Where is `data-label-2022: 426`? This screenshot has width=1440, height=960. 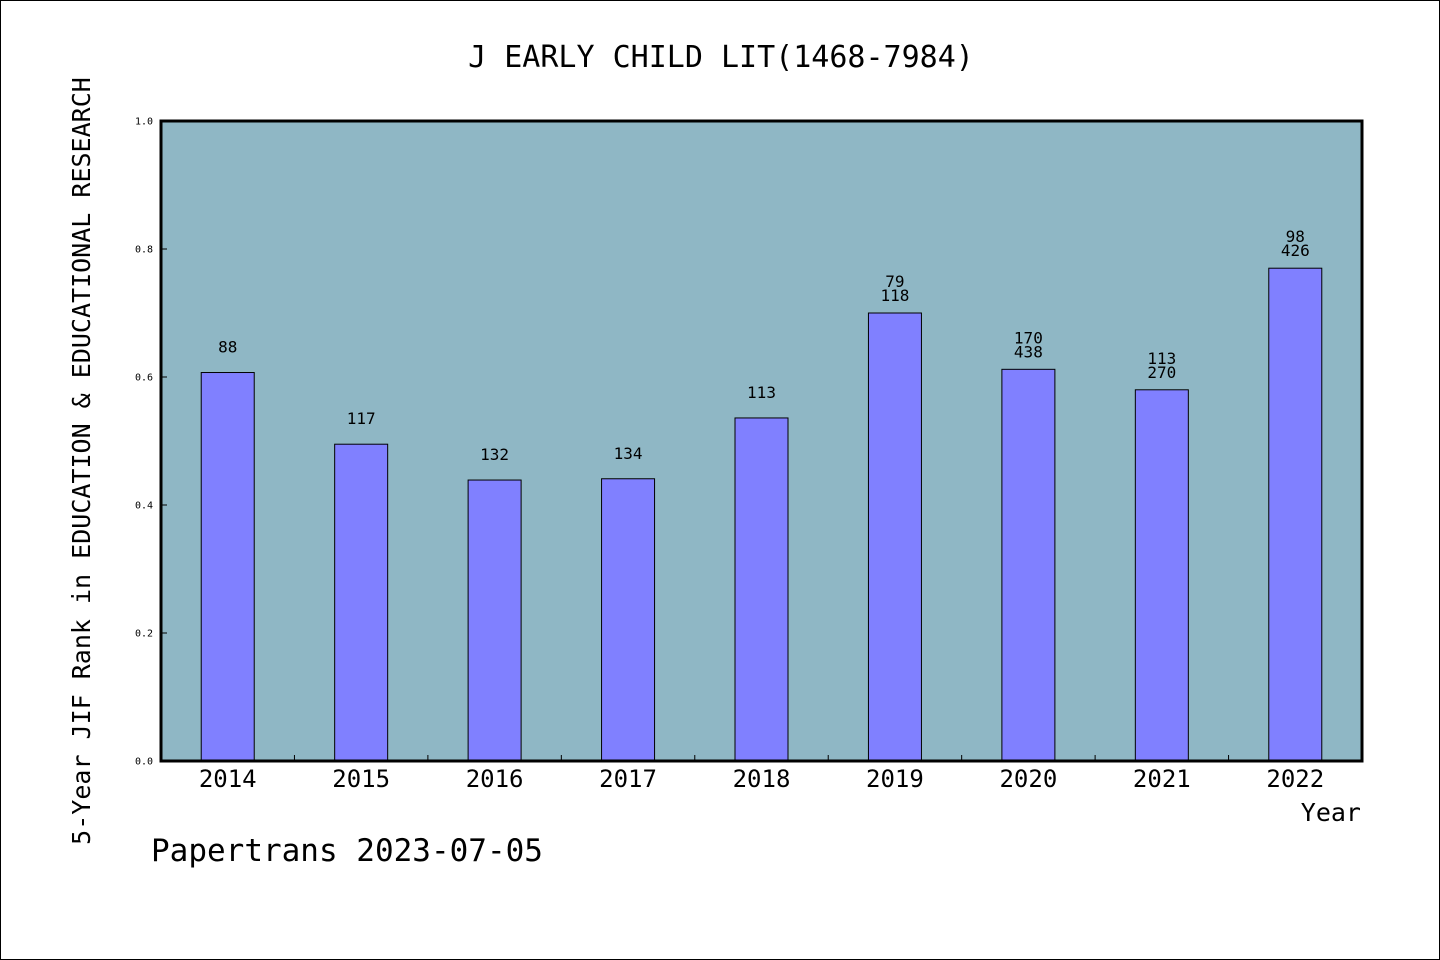
data-label-2022: 426 is located at coordinates (1295, 250).